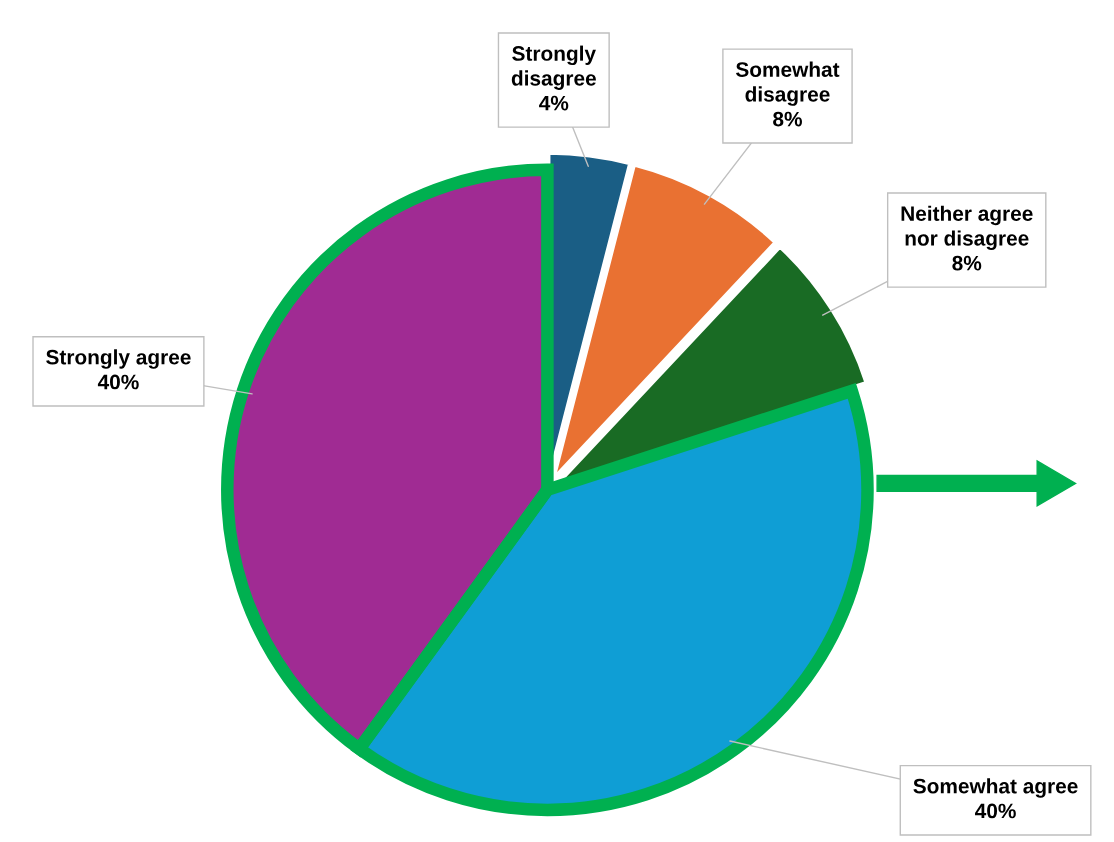 The width and height of the screenshot is (1114, 842). What do you see at coordinates (787, 83) in the screenshot?
I see `slice-label: Somewhat disagree` at bounding box center [787, 83].